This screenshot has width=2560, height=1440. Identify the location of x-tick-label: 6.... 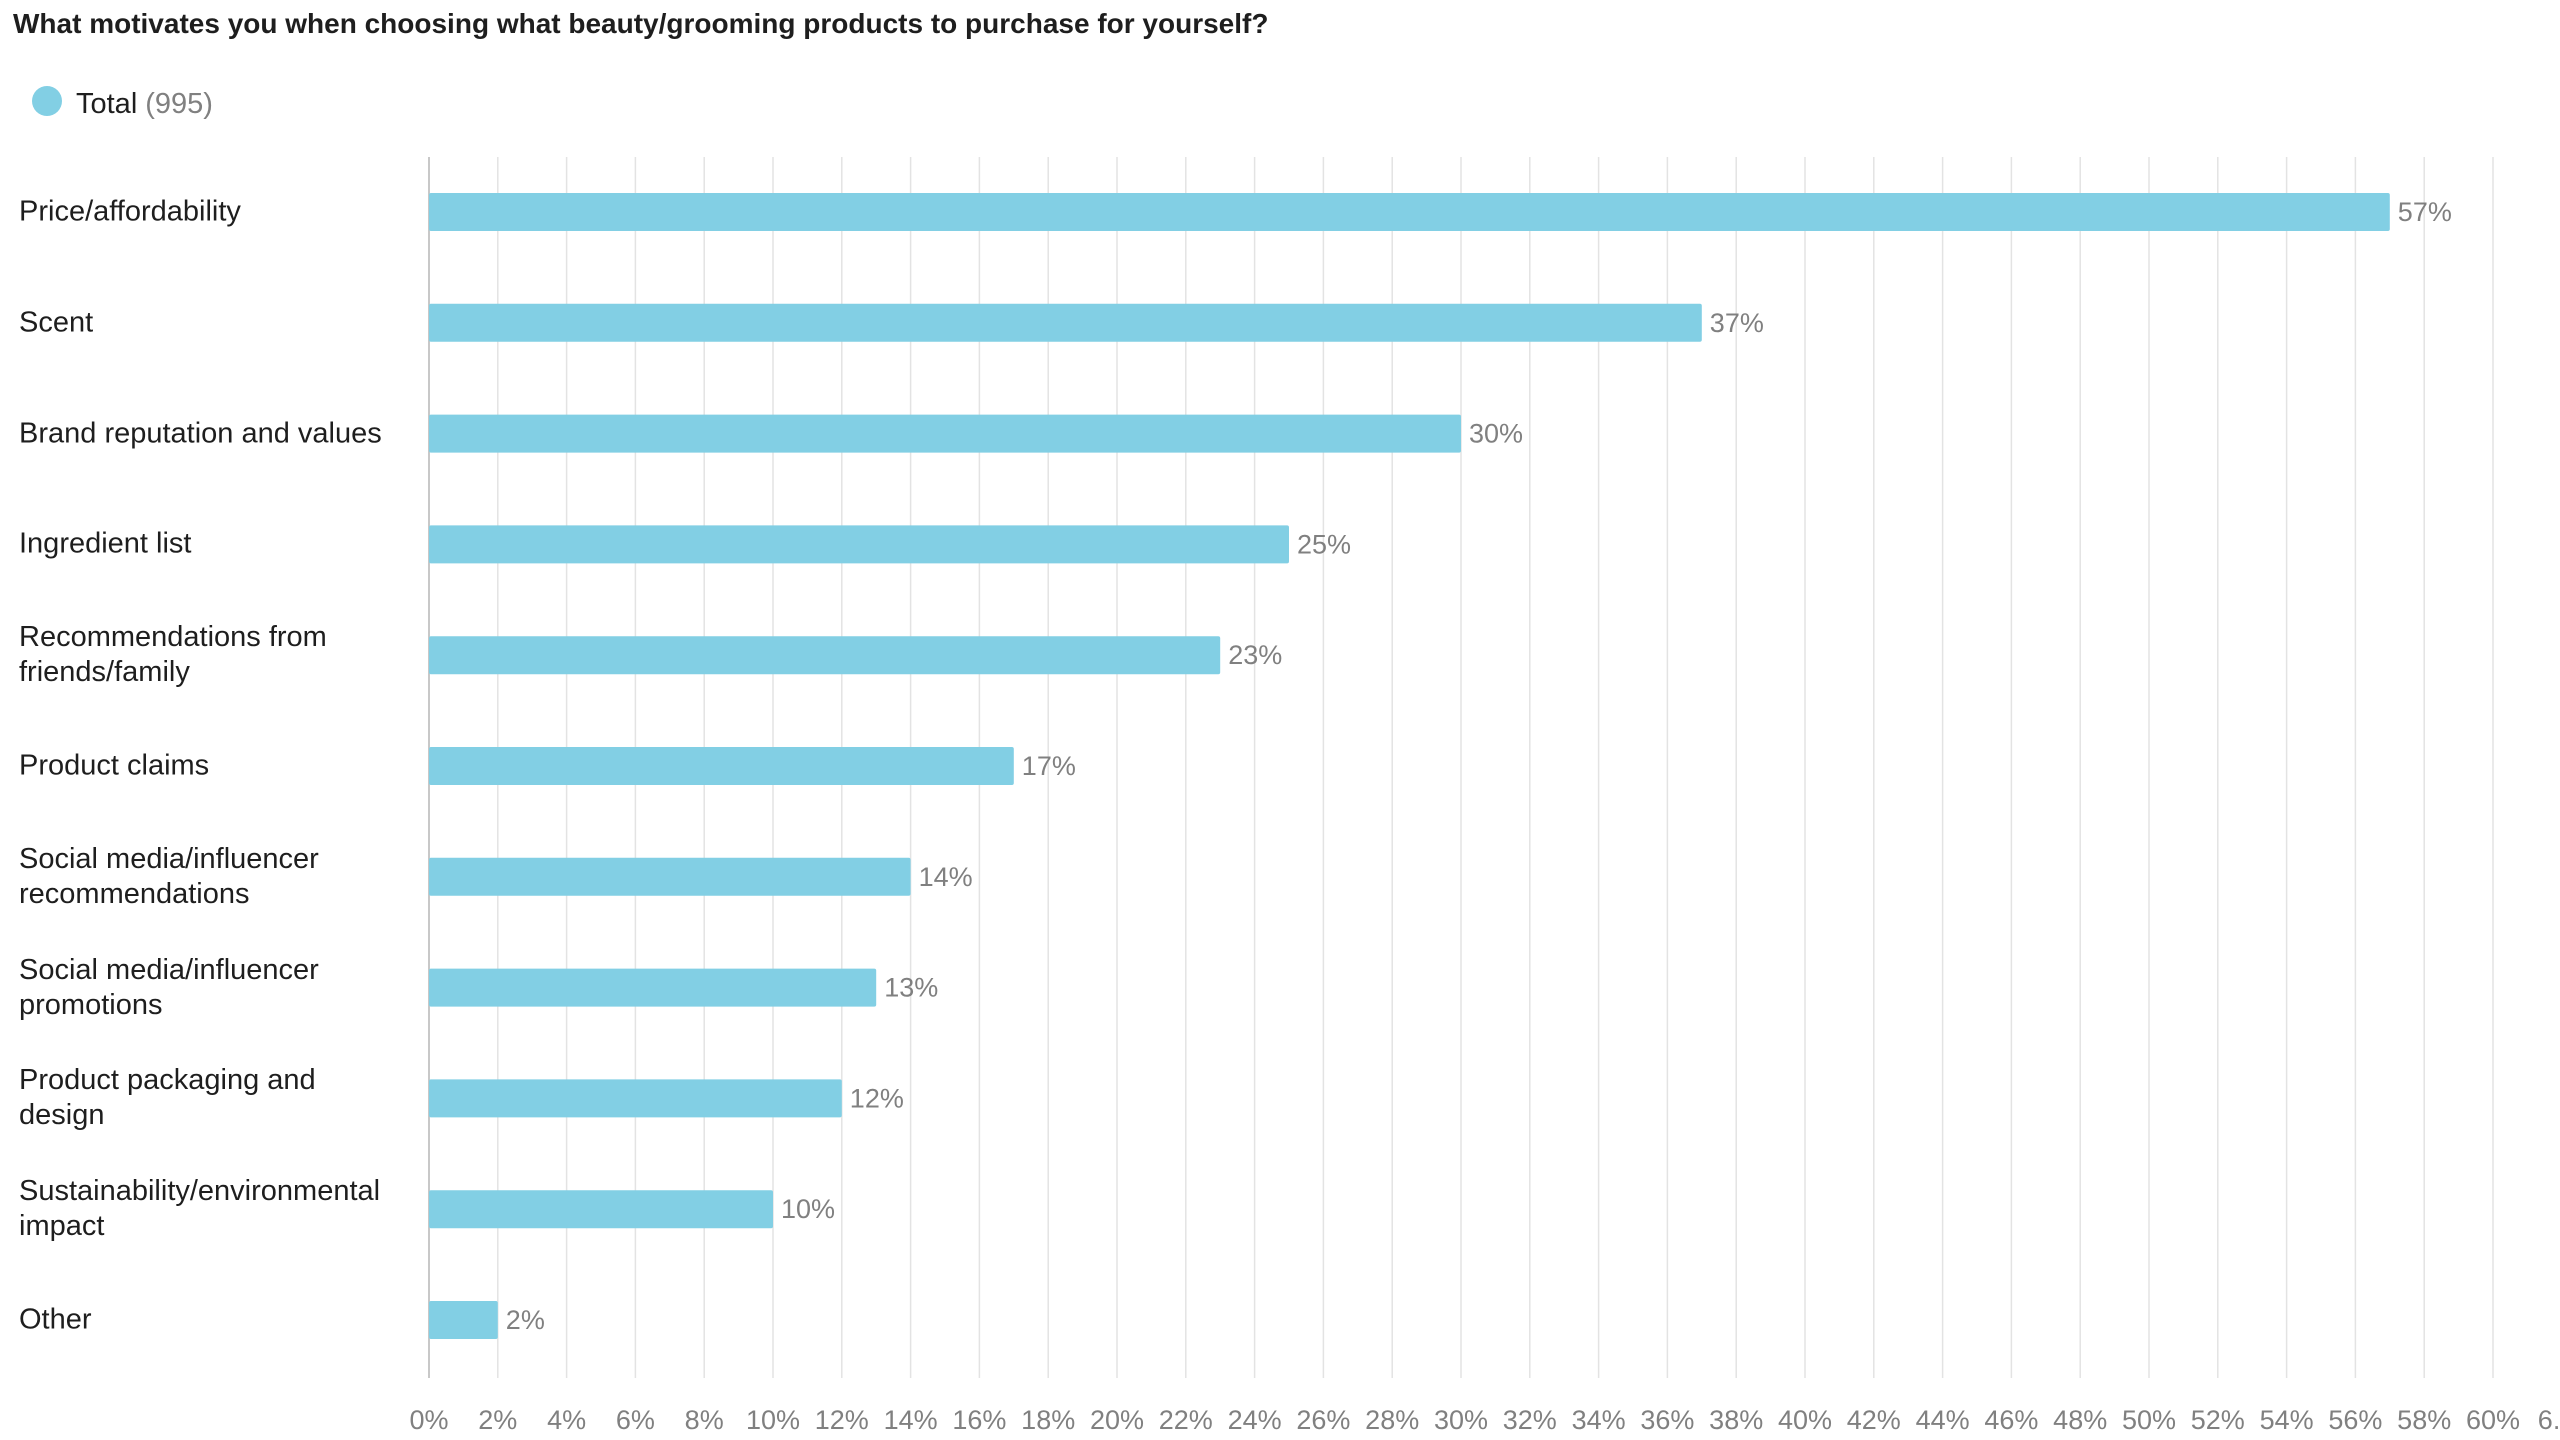
(2549, 1420).